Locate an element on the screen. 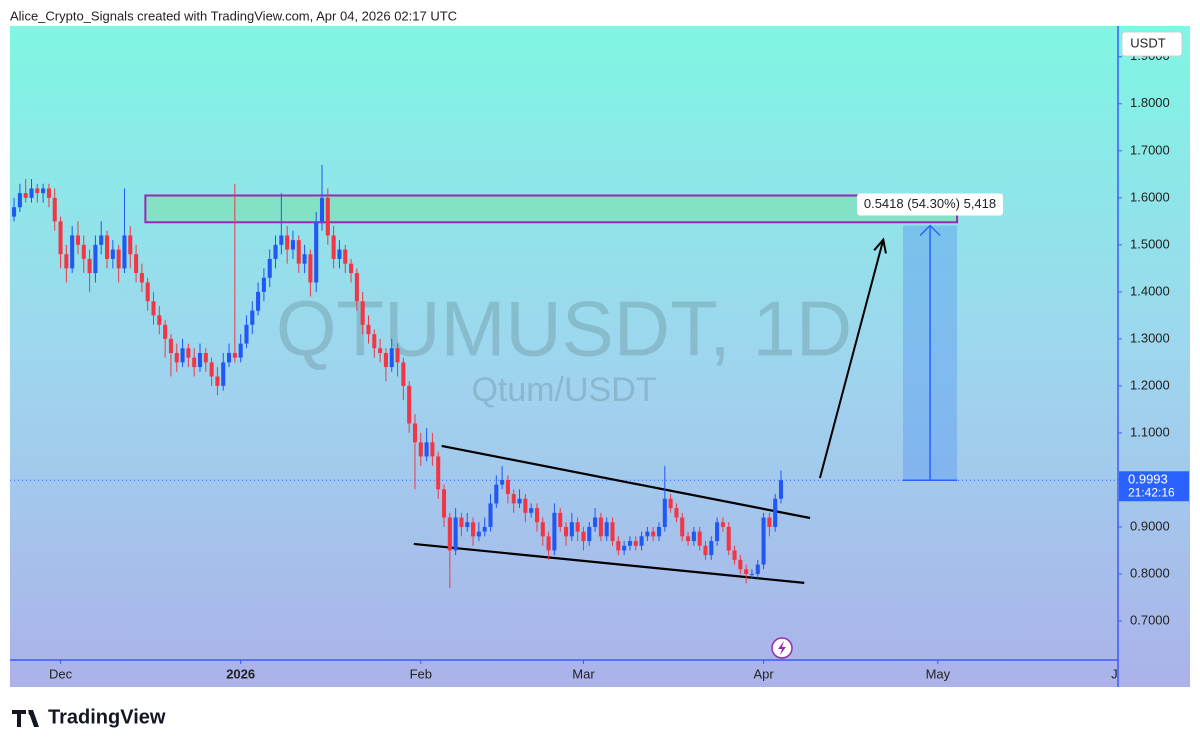 This screenshot has width=1200, height=747. x-tick-label: 2026 is located at coordinates (240, 673).